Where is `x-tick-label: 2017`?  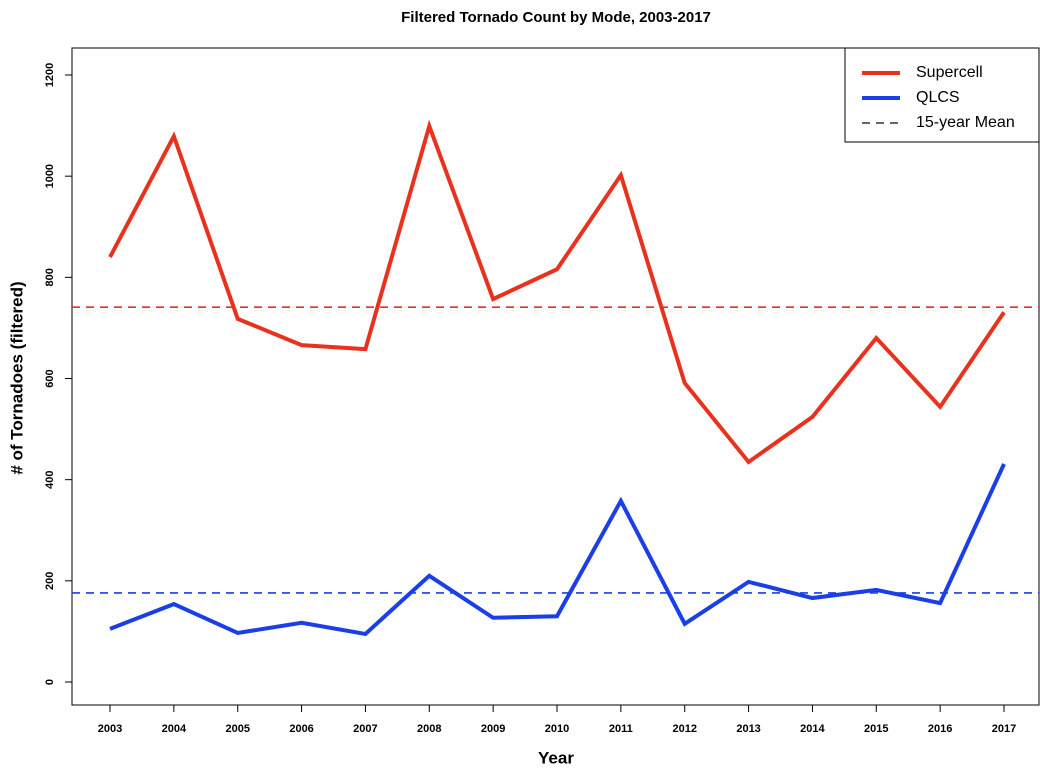
x-tick-label: 2017 is located at coordinates (1004, 729).